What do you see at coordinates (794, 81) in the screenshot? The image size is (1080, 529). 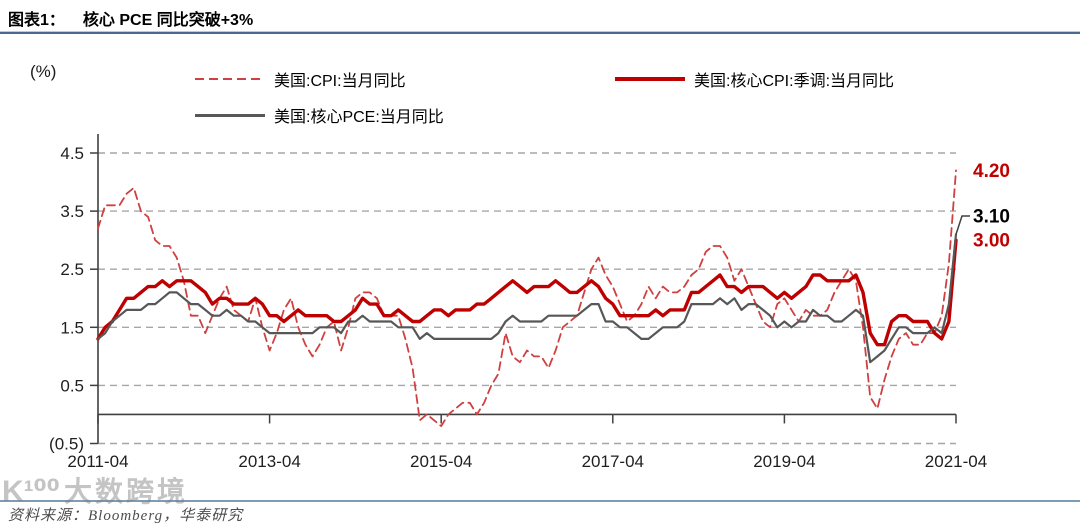 I see `legend-label-core-cpi: 美国:核心CPI:季调:当月同比` at bounding box center [794, 81].